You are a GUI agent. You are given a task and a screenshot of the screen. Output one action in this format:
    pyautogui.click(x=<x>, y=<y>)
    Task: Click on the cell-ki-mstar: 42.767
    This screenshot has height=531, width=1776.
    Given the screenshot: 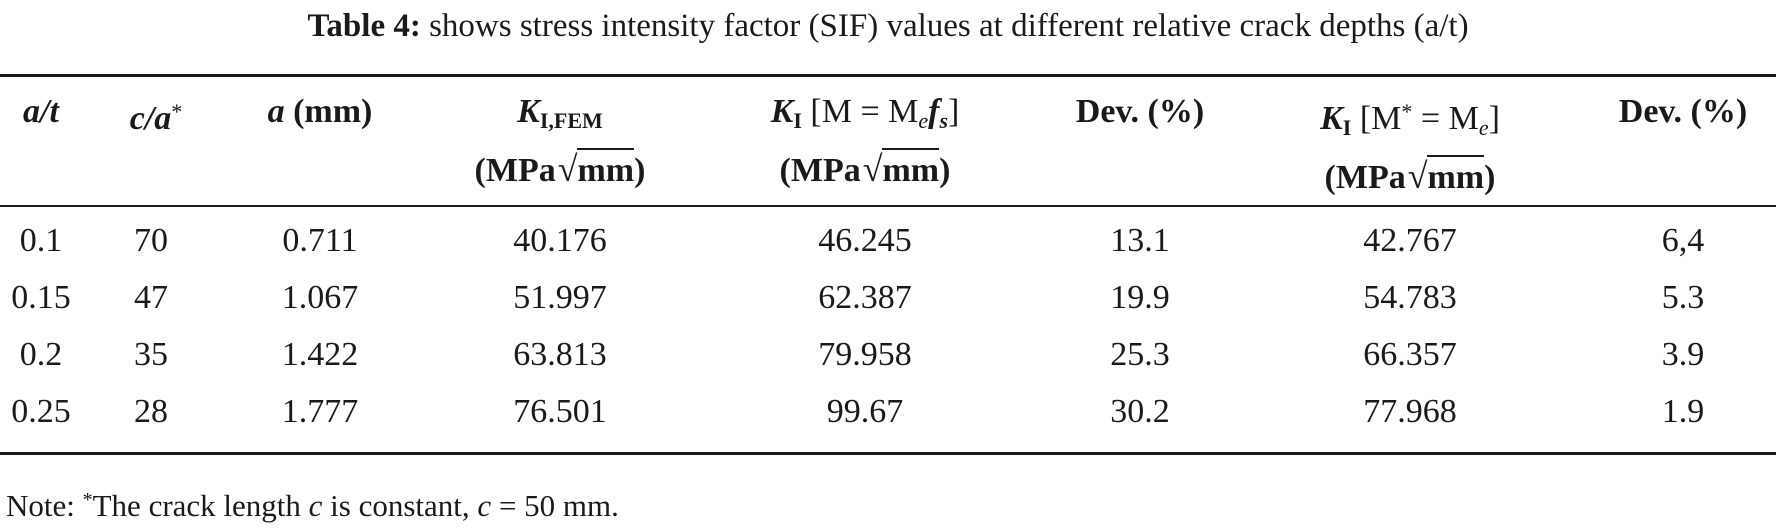 What is the action you would take?
    pyautogui.click(x=1410, y=240)
    